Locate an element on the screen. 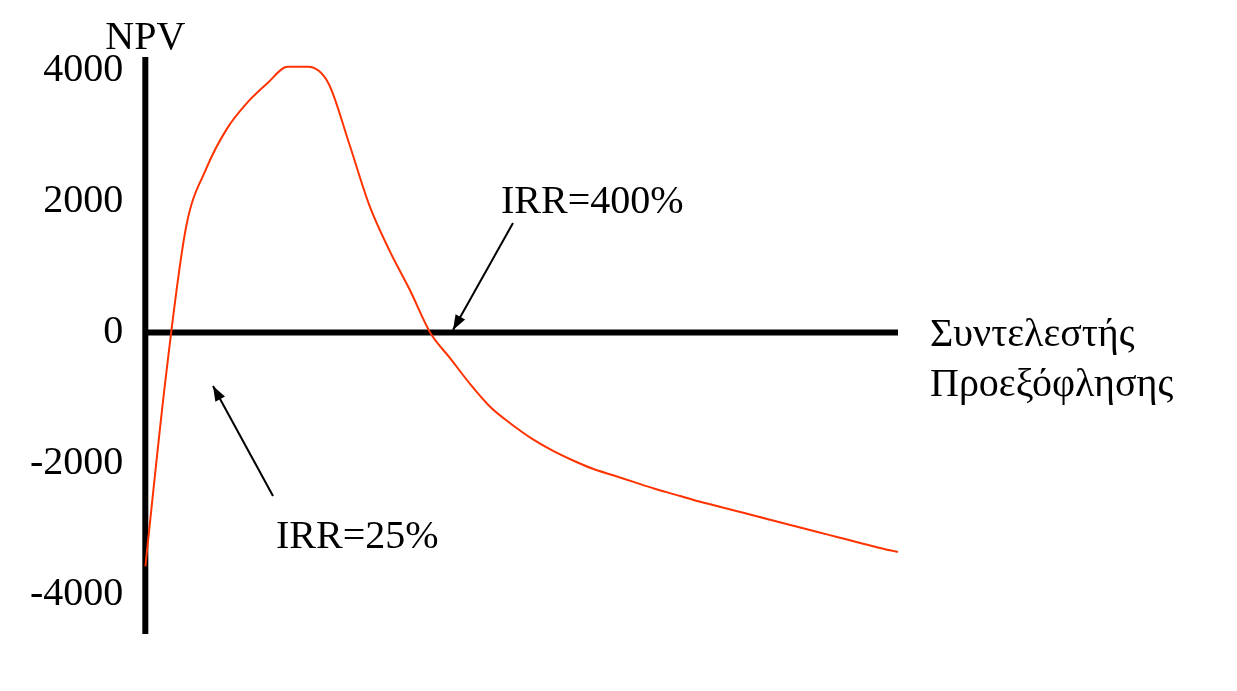 The height and width of the screenshot is (691, 1237). annotation: IRR=25% is located at coordinates (357, 534).